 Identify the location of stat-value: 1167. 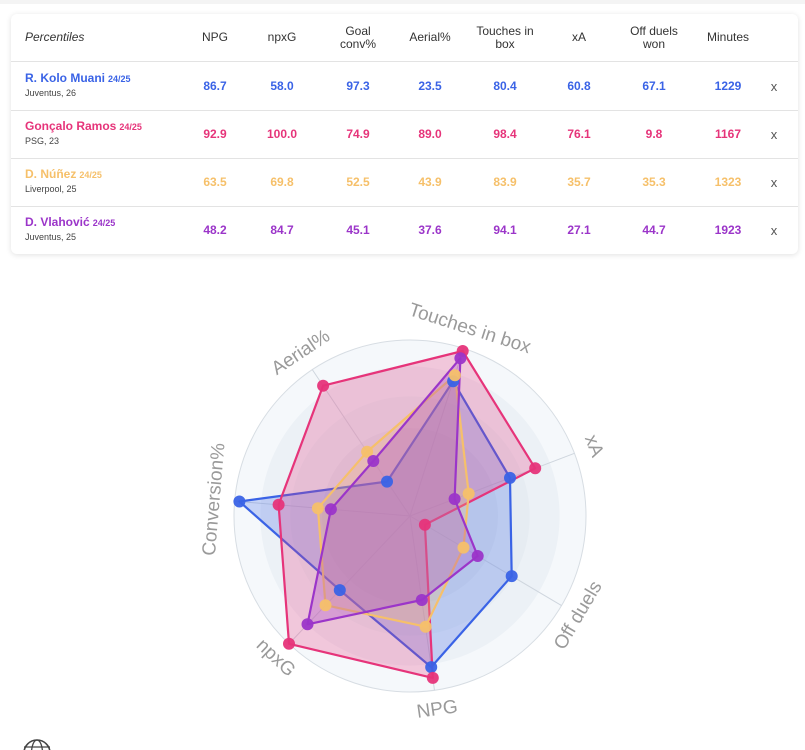
(728, 134).